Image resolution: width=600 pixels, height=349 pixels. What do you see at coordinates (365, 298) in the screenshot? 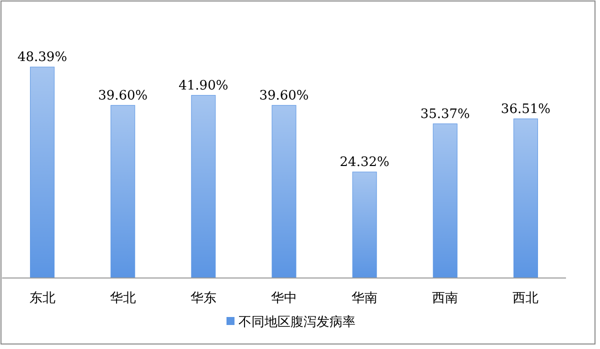
I see `x-tick-label: 华南` at bounding box center [365, 298].